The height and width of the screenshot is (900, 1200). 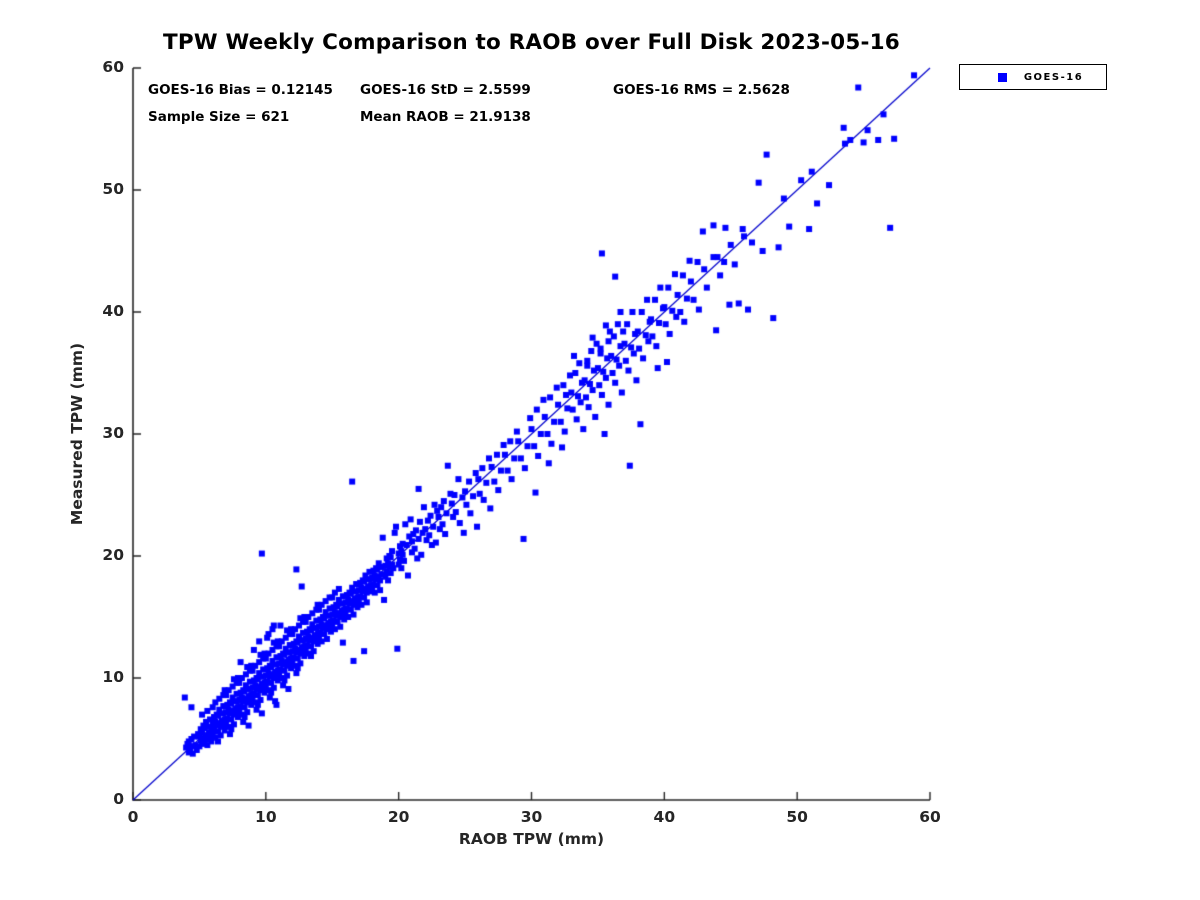 I want to click on stat-mean-raob: Mean RAOB = 21.9138, so click(x=445, y=117).